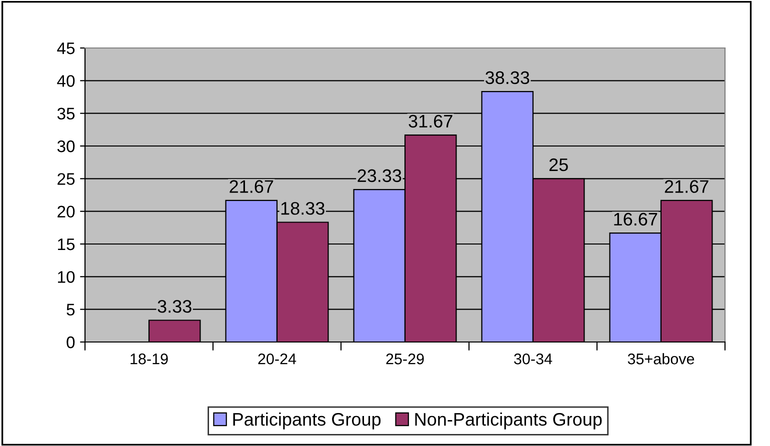 This screenshot has height=446, width=770. I want to click on y-tick-label: 5, so click(70, 310).